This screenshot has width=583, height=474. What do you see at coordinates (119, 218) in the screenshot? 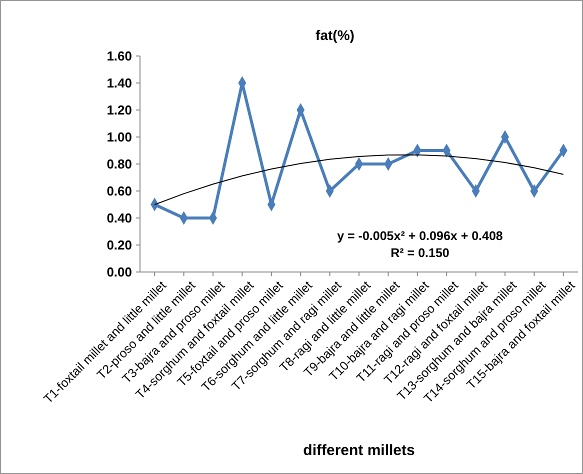
I see `y-tick-label: 0.40` at bounding box center [119, 218].